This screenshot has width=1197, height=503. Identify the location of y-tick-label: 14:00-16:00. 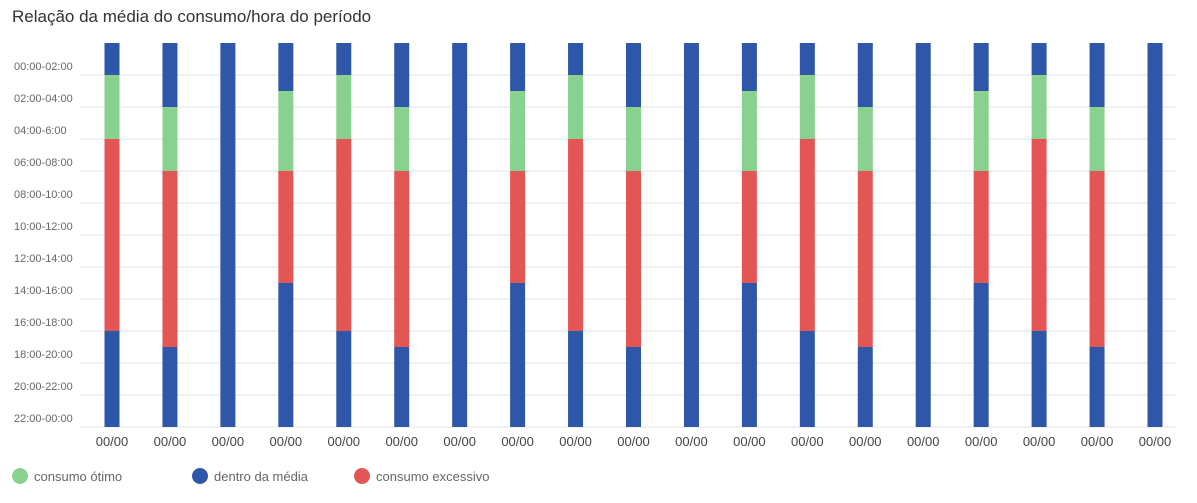
(43, 291).